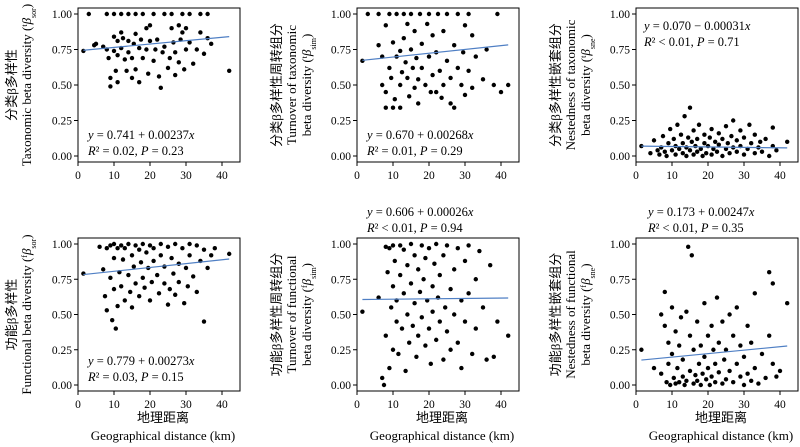 The image size is (800, 447). I want to click on x-tick-label: 0, so click(357, 405).